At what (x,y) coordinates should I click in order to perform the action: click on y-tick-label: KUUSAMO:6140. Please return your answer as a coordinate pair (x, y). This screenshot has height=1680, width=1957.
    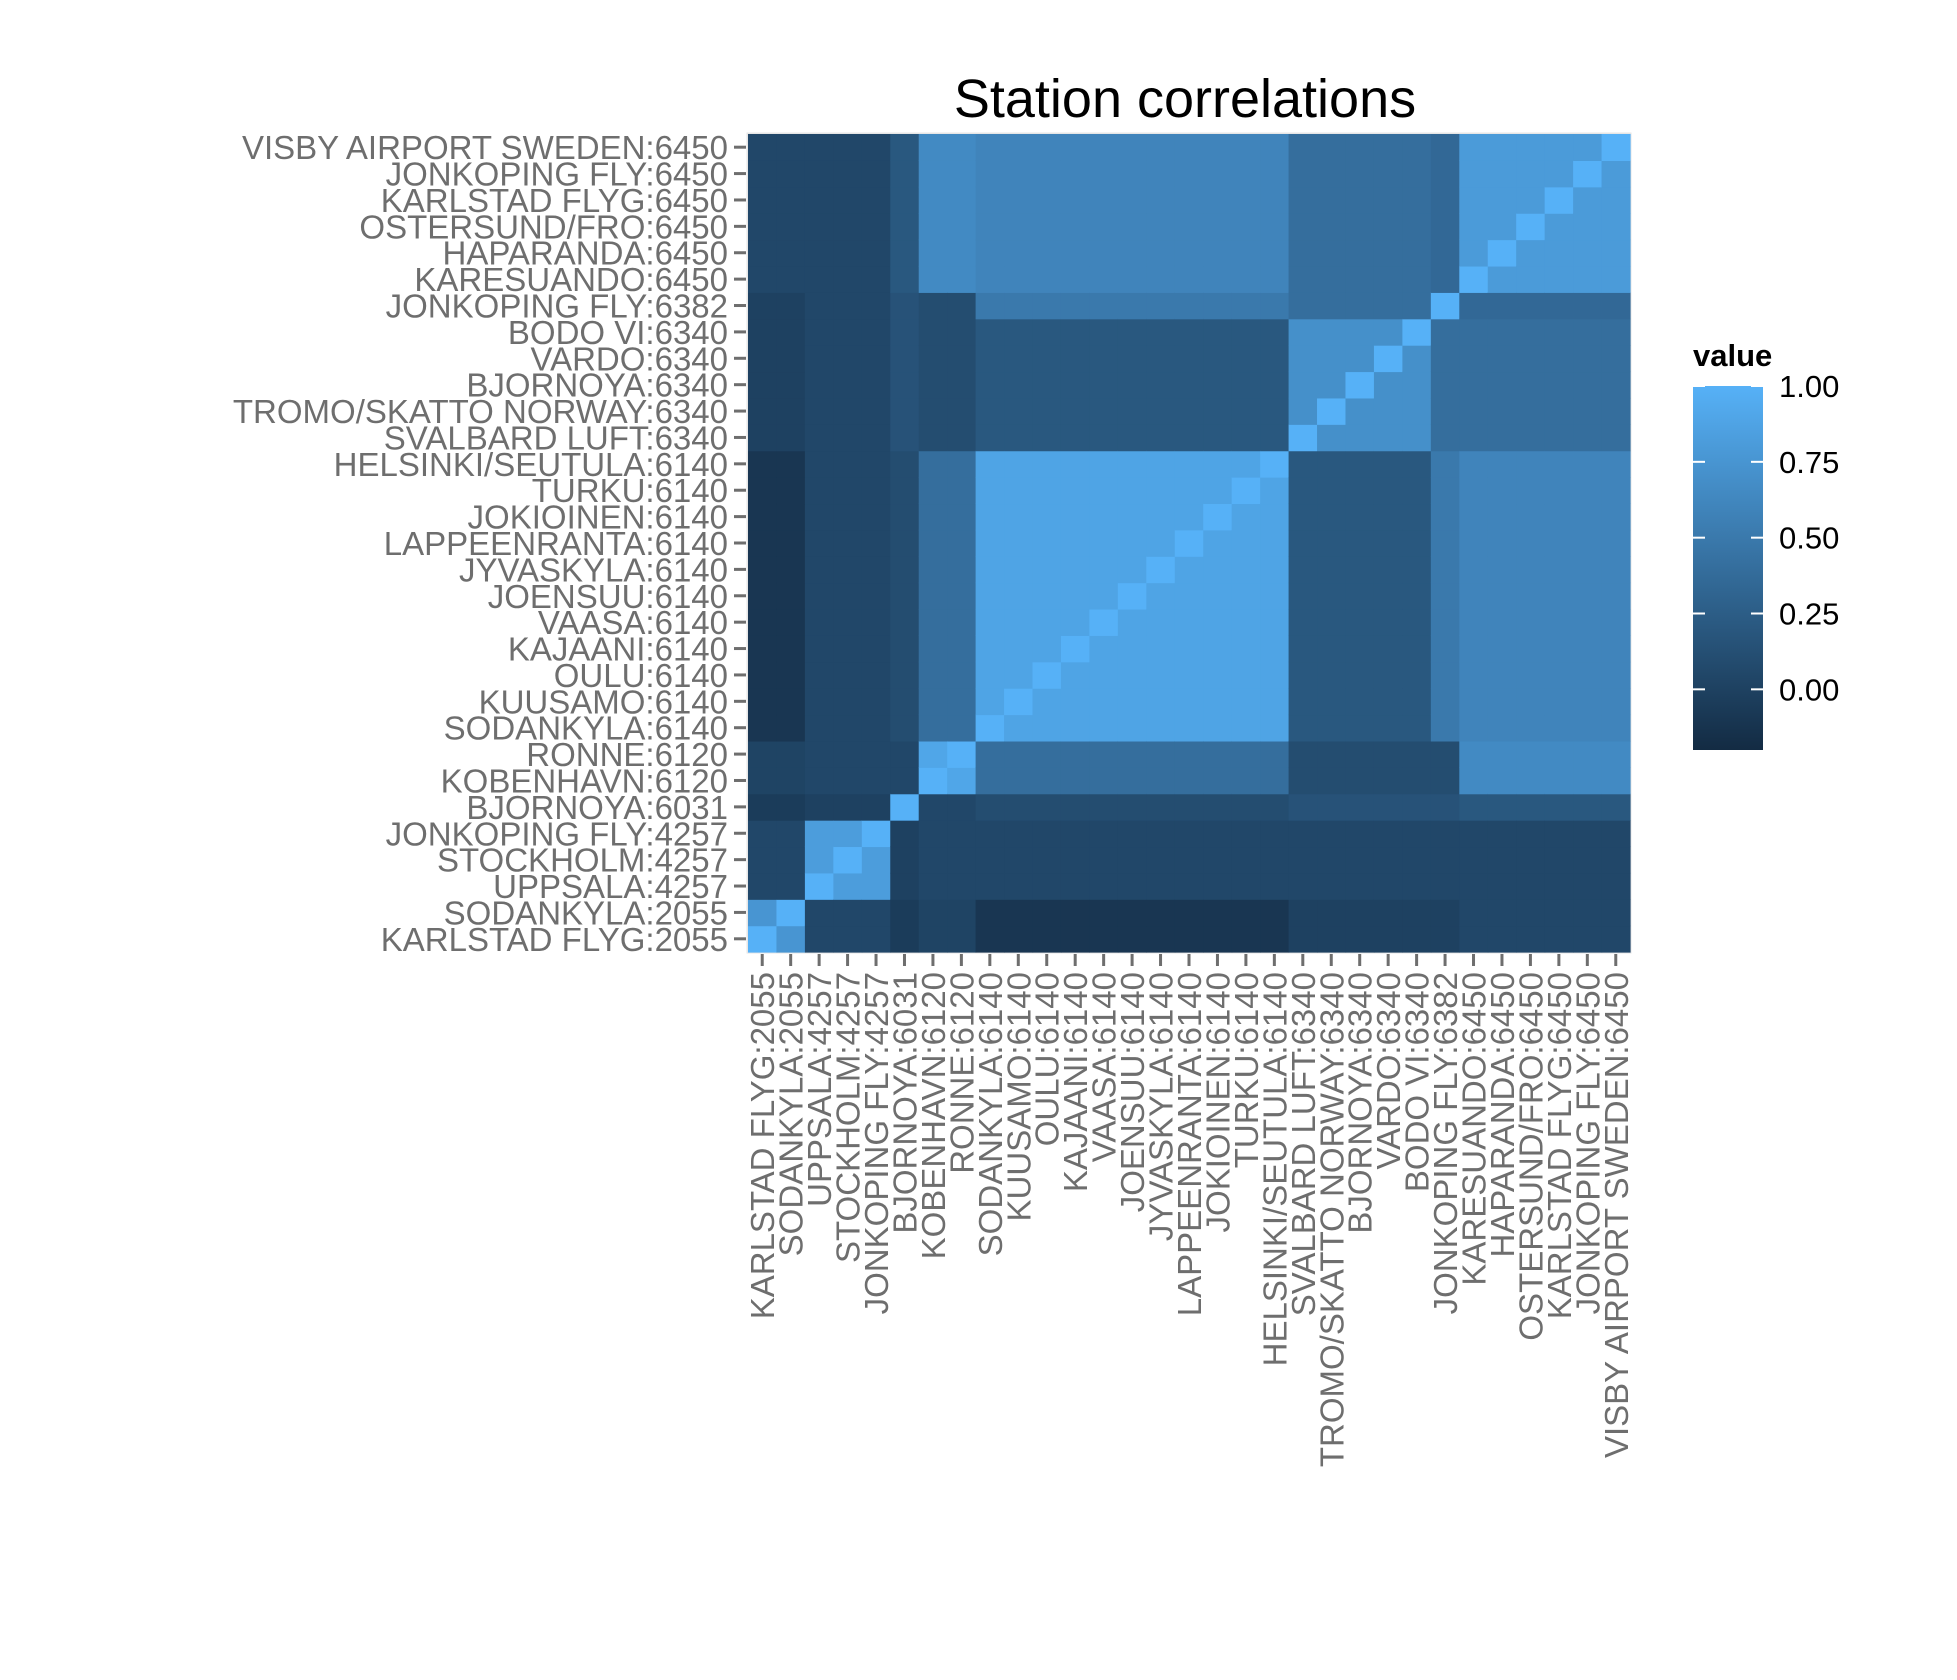
    Looking at the image, I should click on (603, 701).